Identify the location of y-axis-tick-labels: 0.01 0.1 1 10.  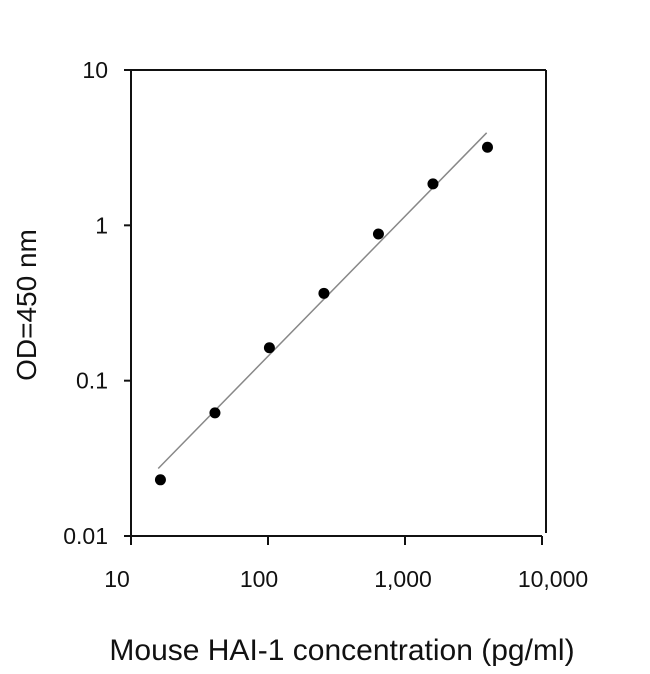
(85, 303).